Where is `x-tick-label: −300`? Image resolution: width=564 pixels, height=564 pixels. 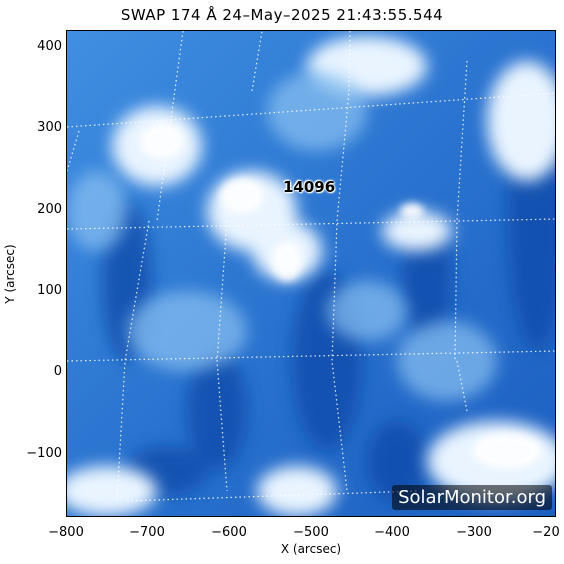
x-tick-label: −300 is located at coordinates (474, 532).